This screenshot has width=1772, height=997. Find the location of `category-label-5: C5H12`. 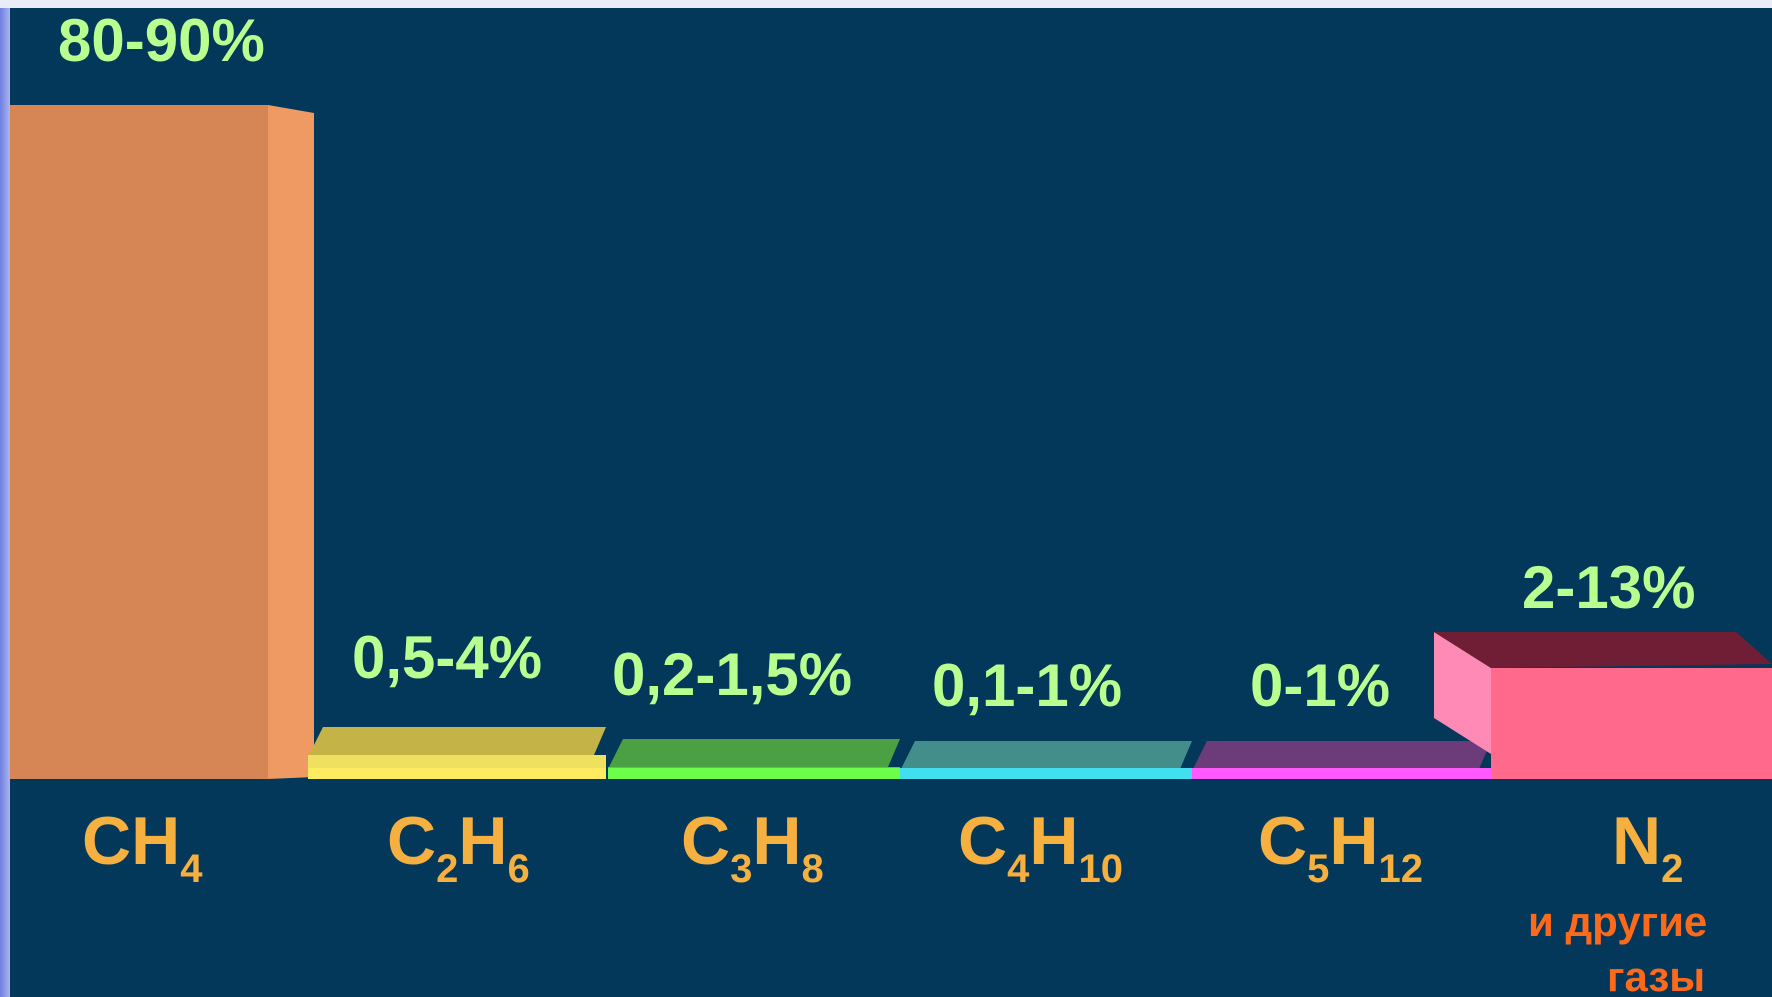

category-label-5: C5H12 is located at coordinates (1340, 847).